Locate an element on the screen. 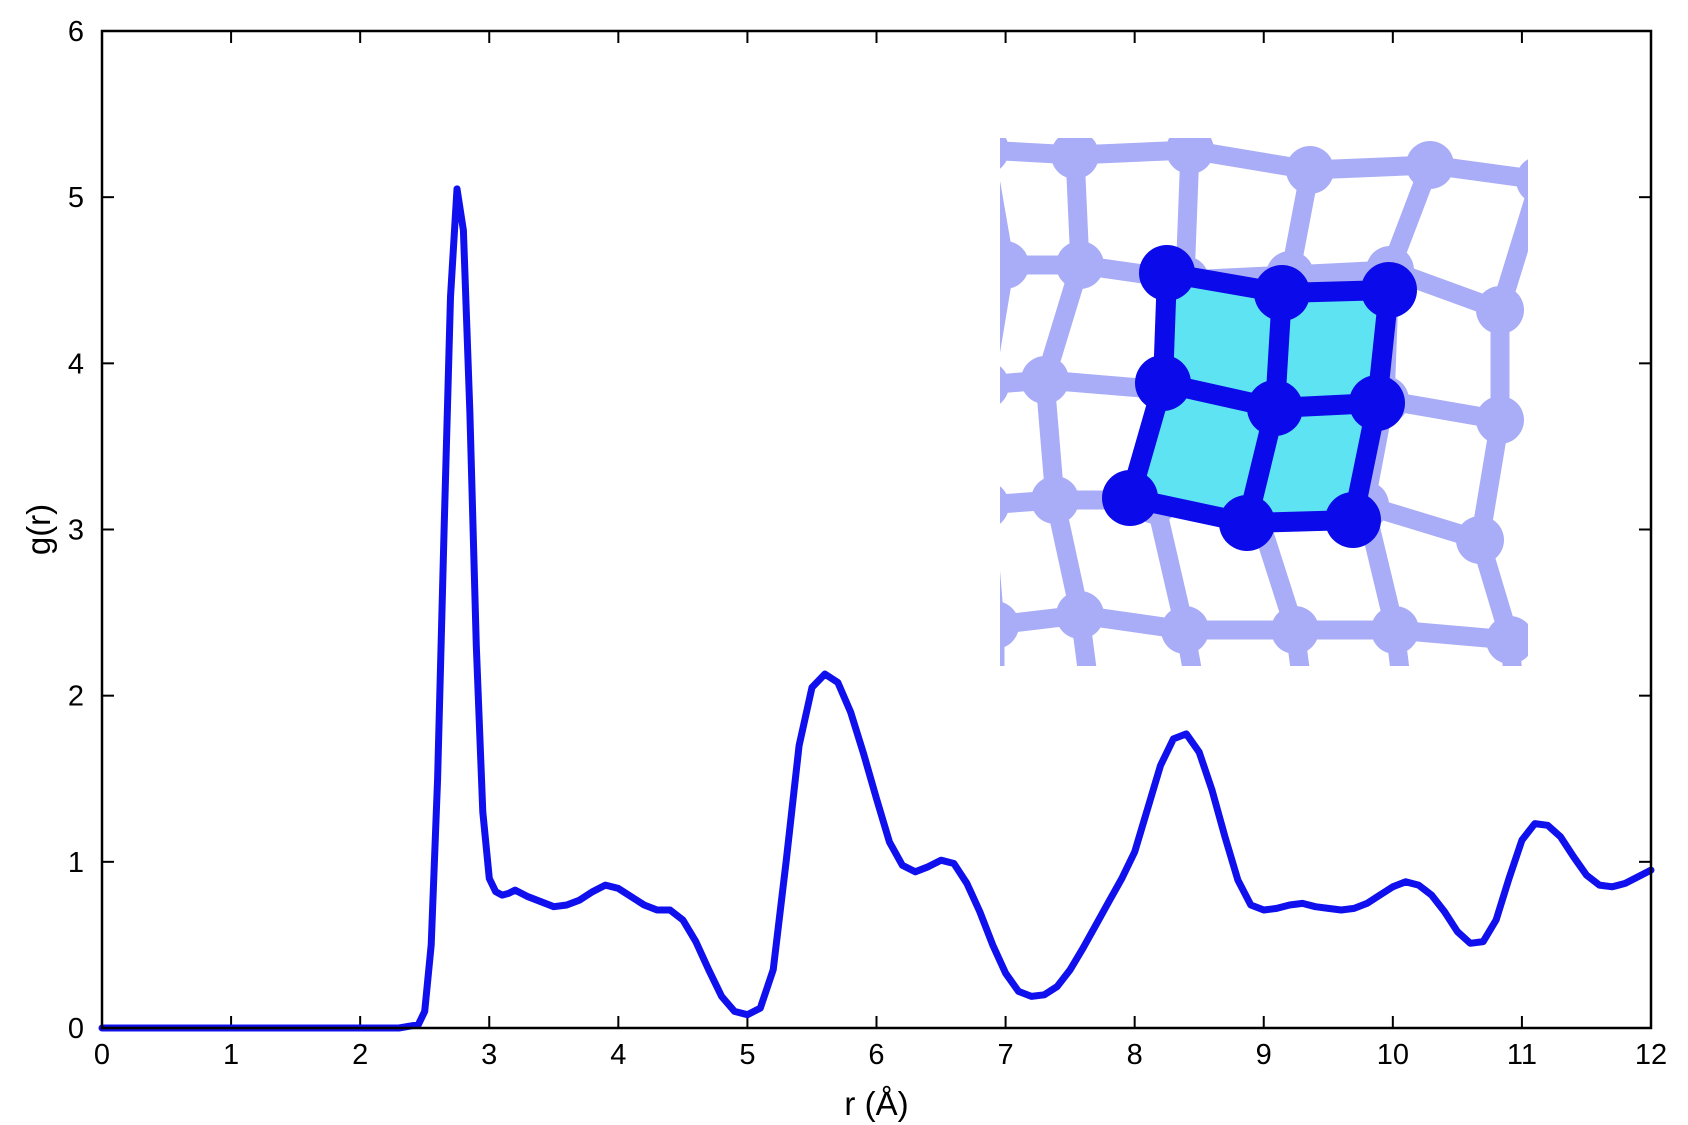 The image size is (1688, 1125). x-tick-label: 1 is located at coordinates (231, 1055).